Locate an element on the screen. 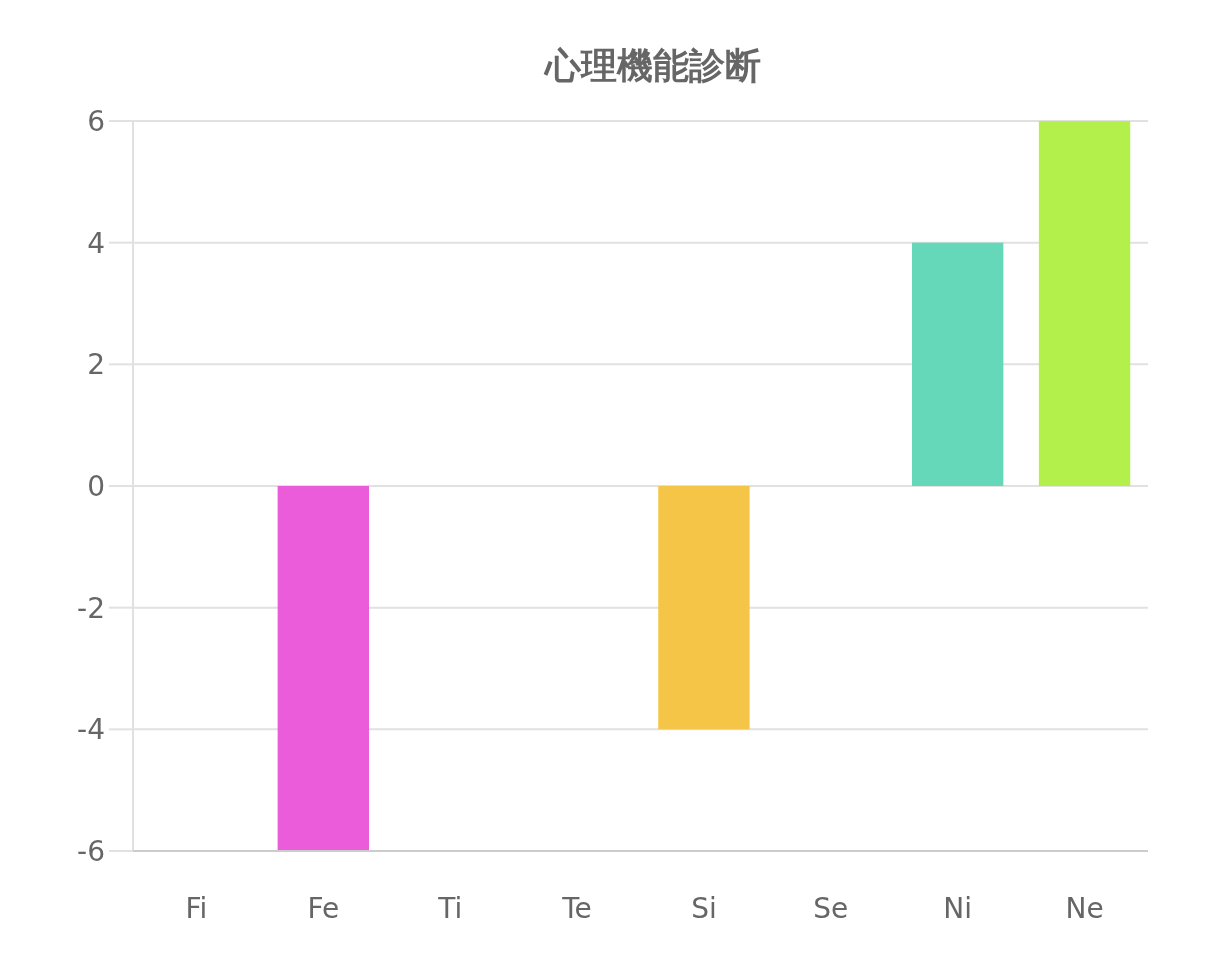  y-tick-label: 4 is located at coordinates (96, 243).